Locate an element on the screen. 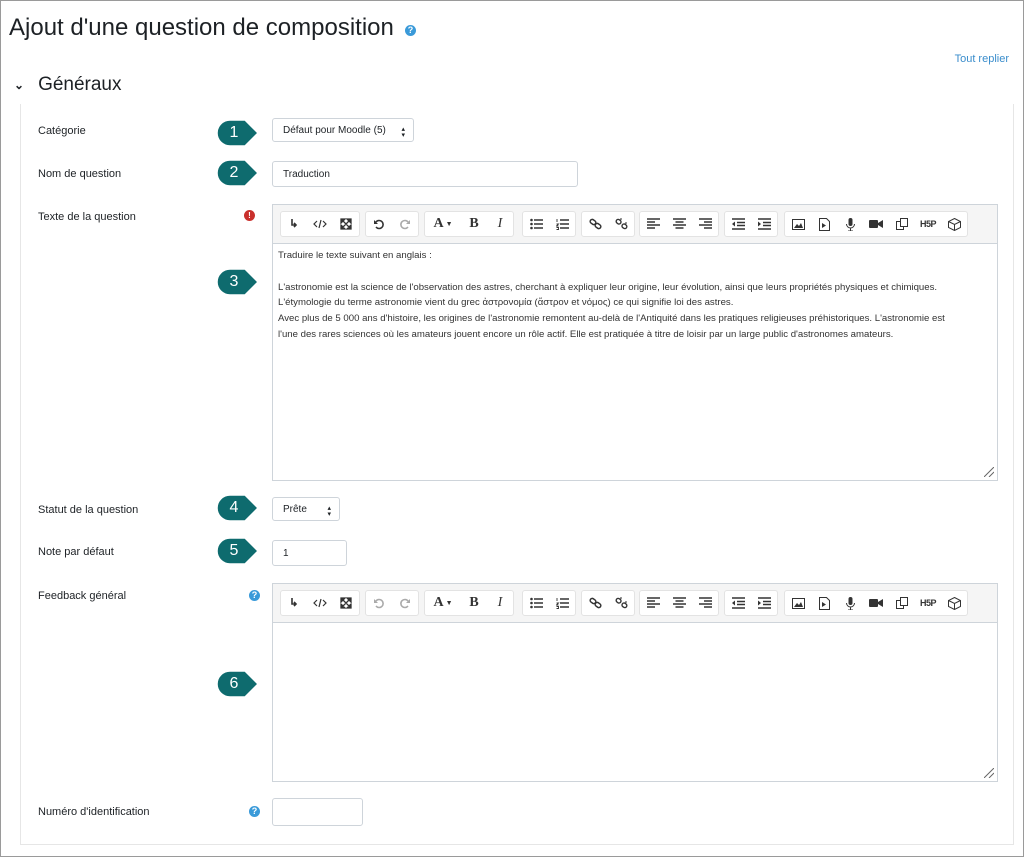  toolbar-group-lists is located at coordinates (549, 603).